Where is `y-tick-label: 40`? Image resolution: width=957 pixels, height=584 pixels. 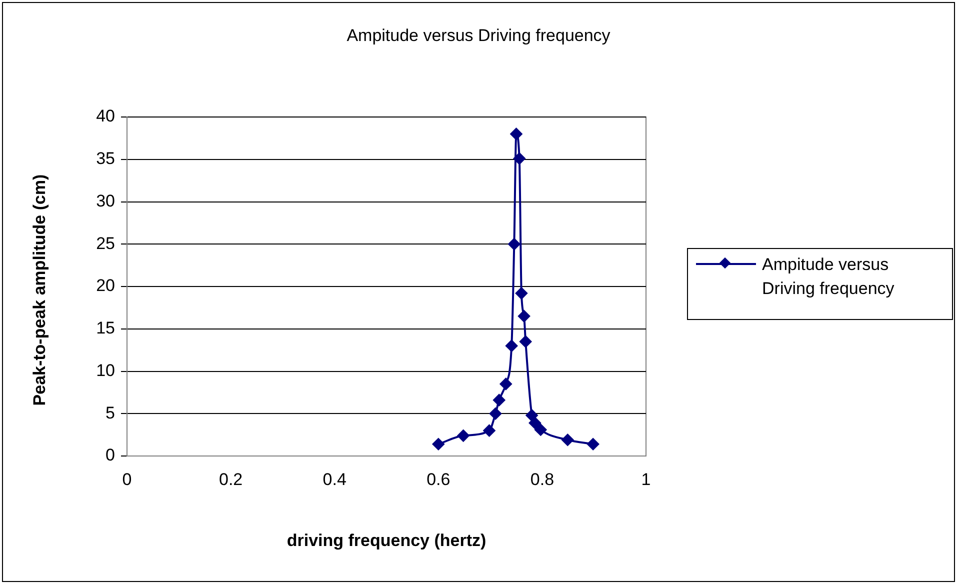
y-tick-label: 40 is located at coordinates (105, 116).